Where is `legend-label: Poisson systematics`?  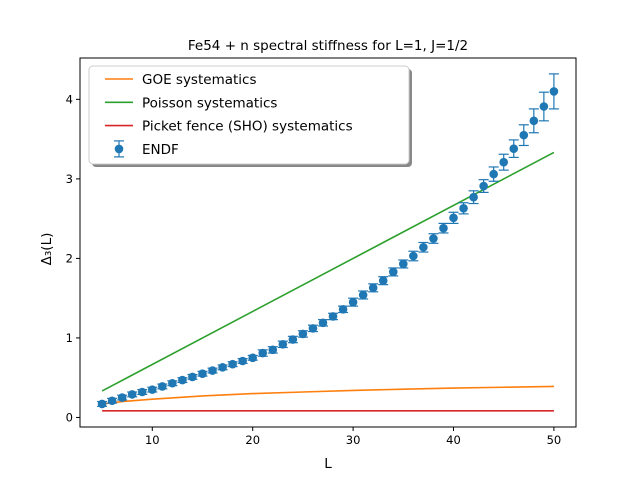
legend-label: Poisson systematics is located at coordinates (209, 103).